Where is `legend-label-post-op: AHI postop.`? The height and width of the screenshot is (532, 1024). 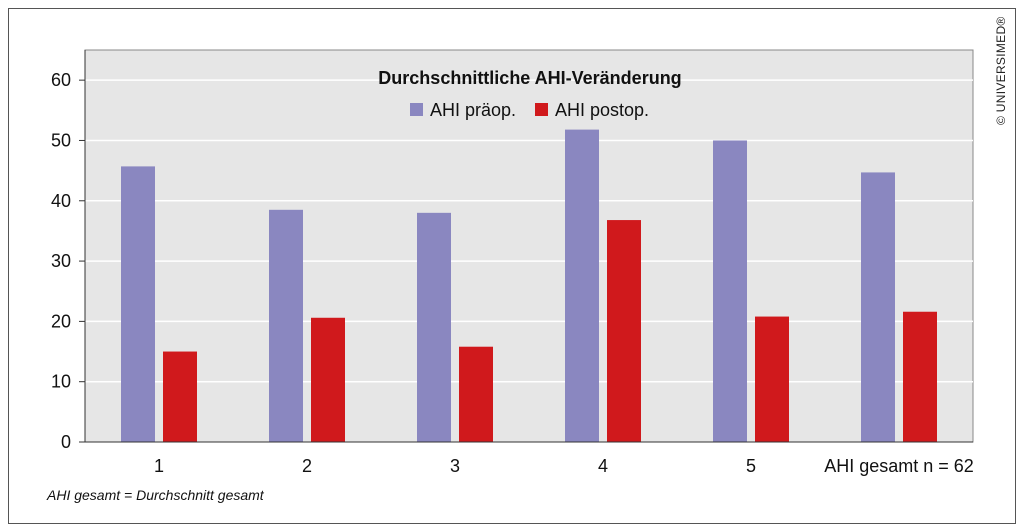 legend-label-post-op: AHI postop. is located at coordinates (602, 110).